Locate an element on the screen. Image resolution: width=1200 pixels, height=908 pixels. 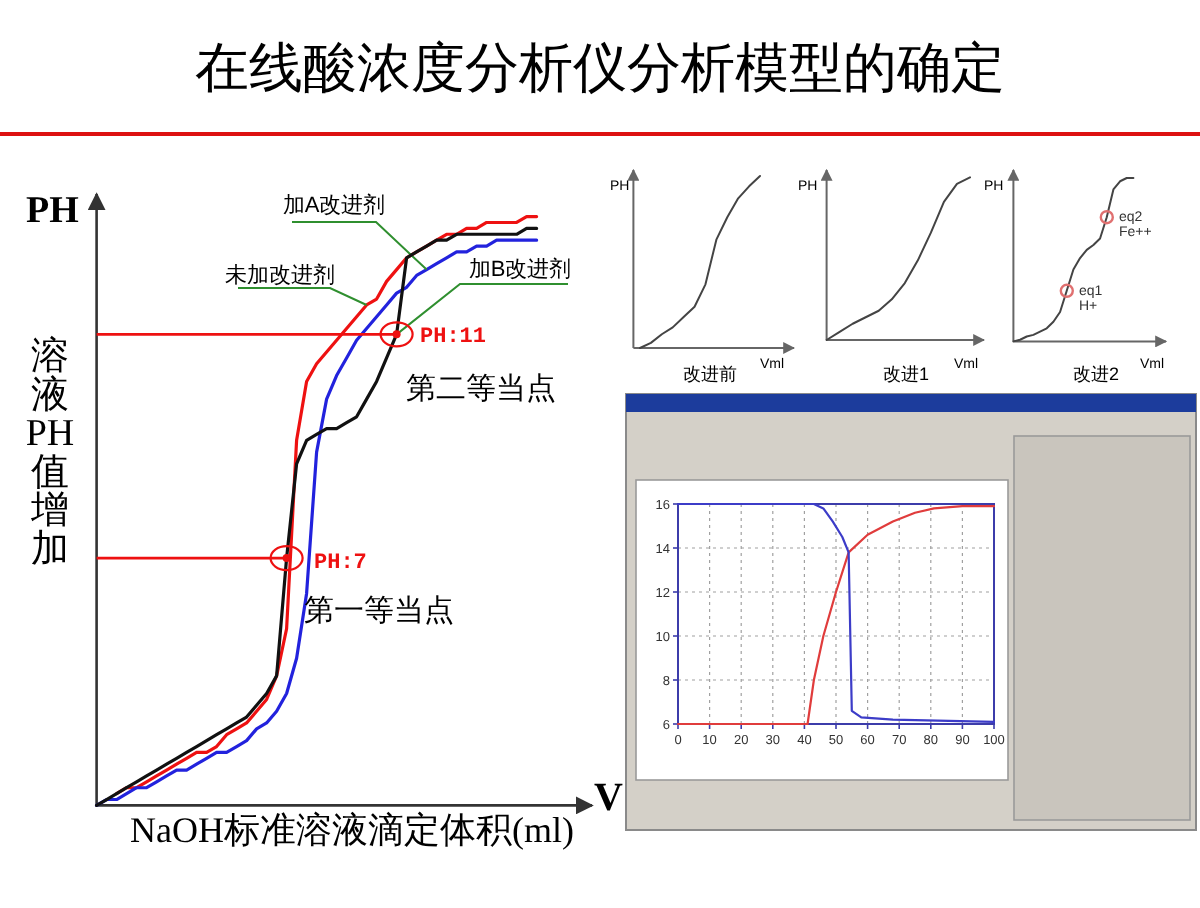
text: 加A改进剂 is located at coordinates (334, 205).